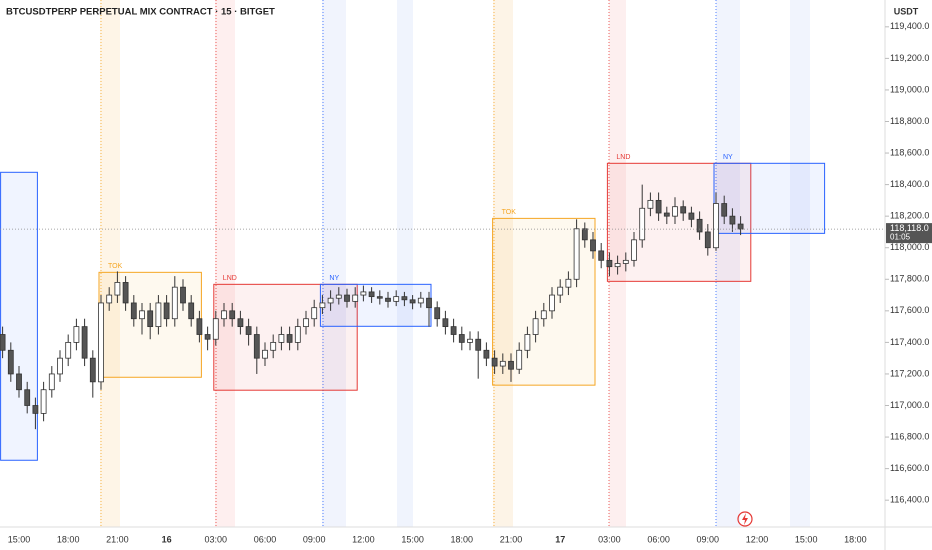  Describe the element at coordinates (909, 58) in the screenshot. I see `y-tick-label: 119,200.0` at that location.